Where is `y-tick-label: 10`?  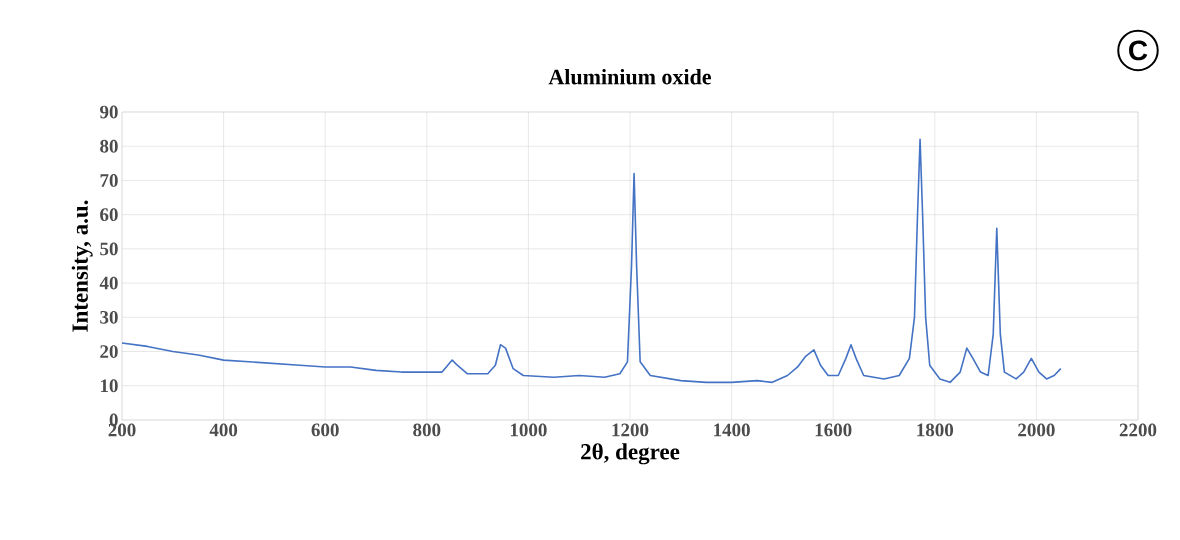
y-tick-label: 10 is located at coordinates (109, 386).